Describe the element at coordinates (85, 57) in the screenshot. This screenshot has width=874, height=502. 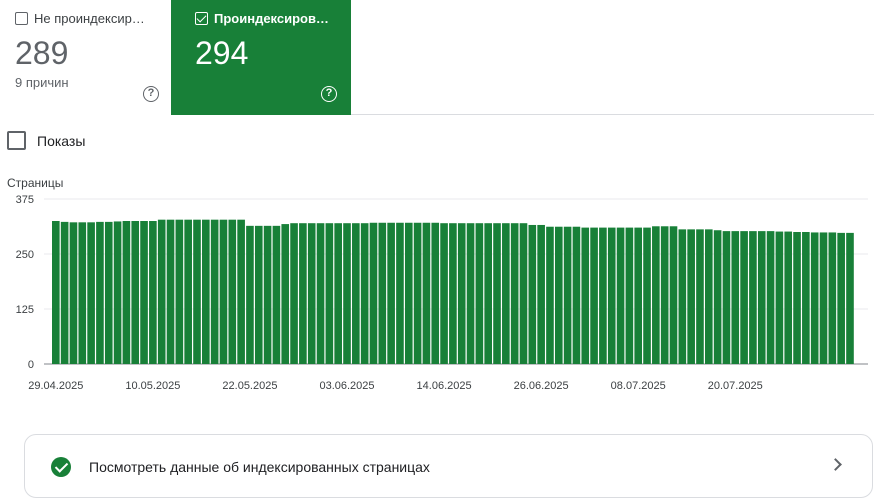
I see `not-indexed-card: Не проиндексир… 289 9 причин ?` at that location.